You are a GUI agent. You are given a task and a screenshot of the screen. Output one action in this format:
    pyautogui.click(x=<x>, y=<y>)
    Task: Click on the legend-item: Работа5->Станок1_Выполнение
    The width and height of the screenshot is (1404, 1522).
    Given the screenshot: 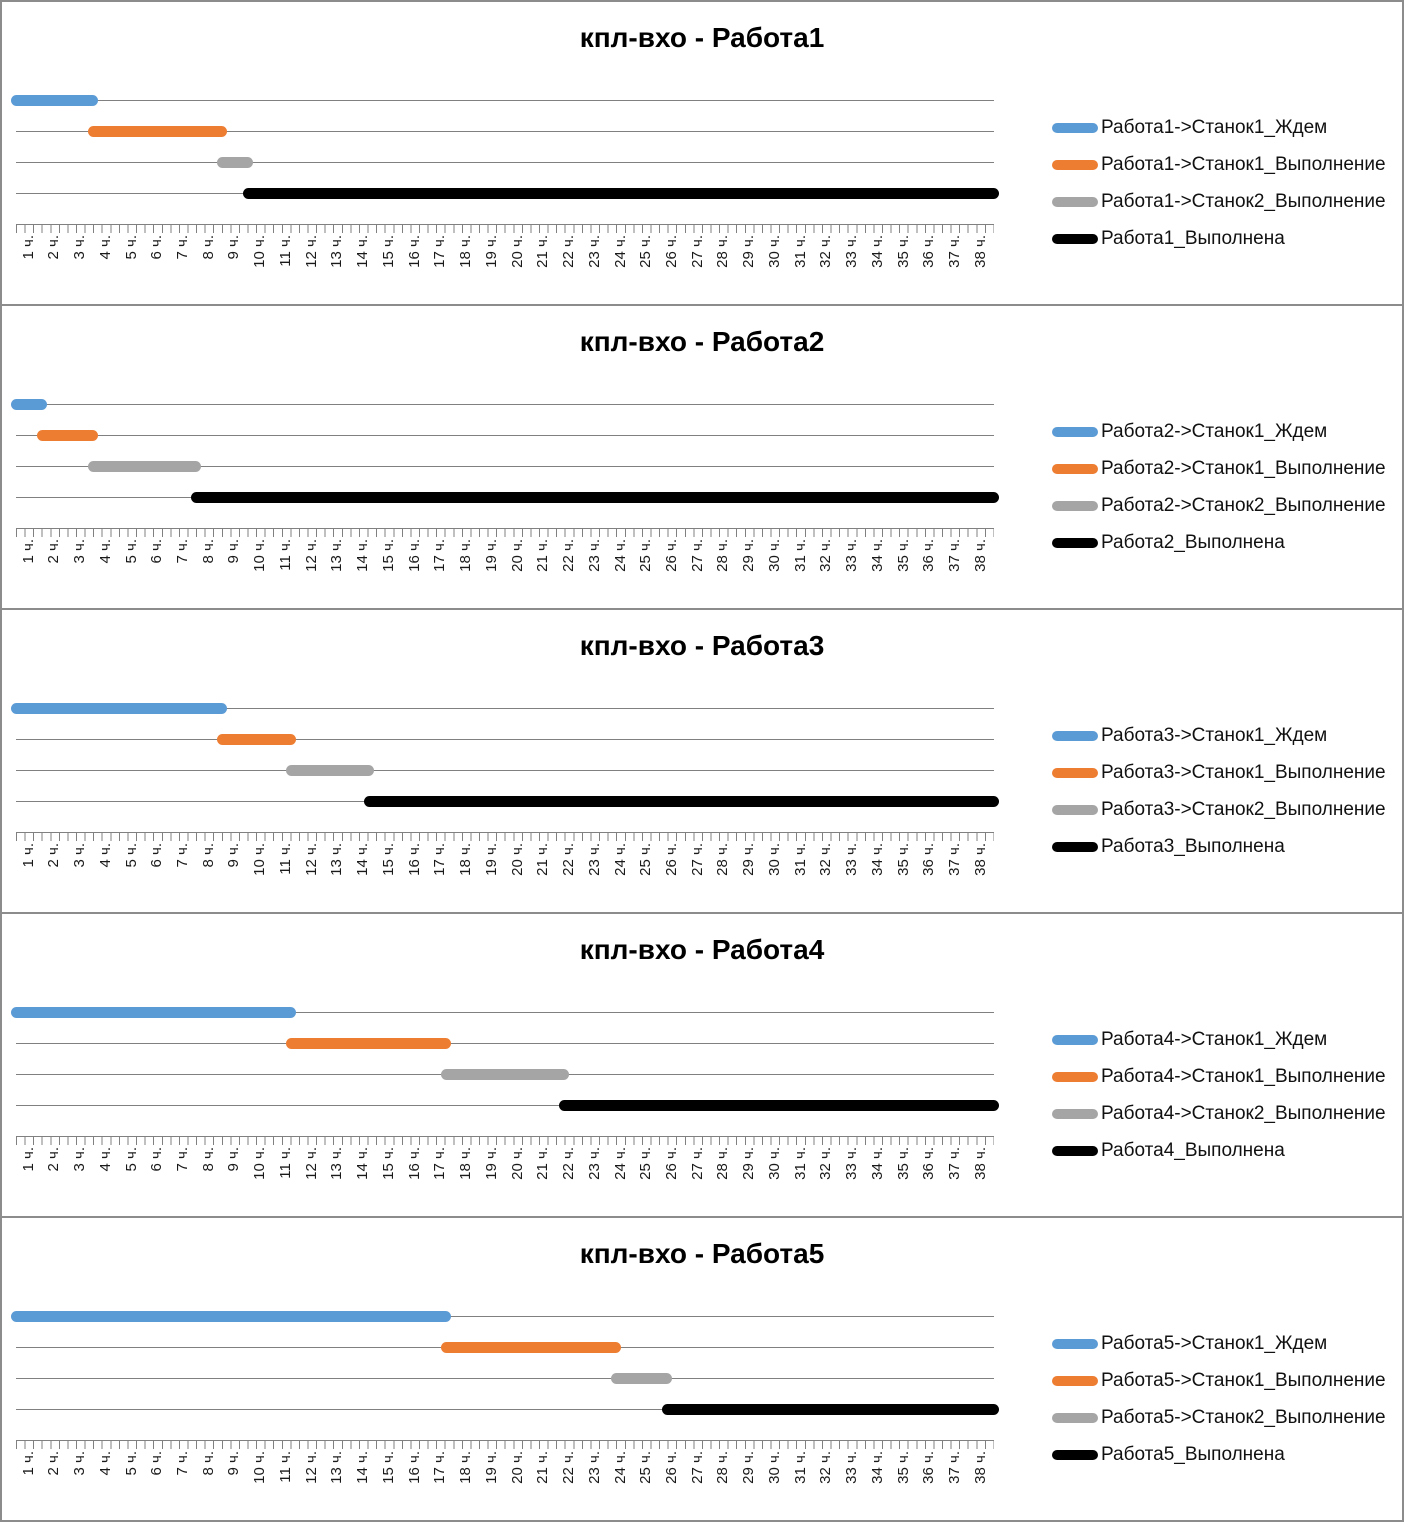 What is the action you would take?
    pyautogui.click(x=1219, y=1381)
    